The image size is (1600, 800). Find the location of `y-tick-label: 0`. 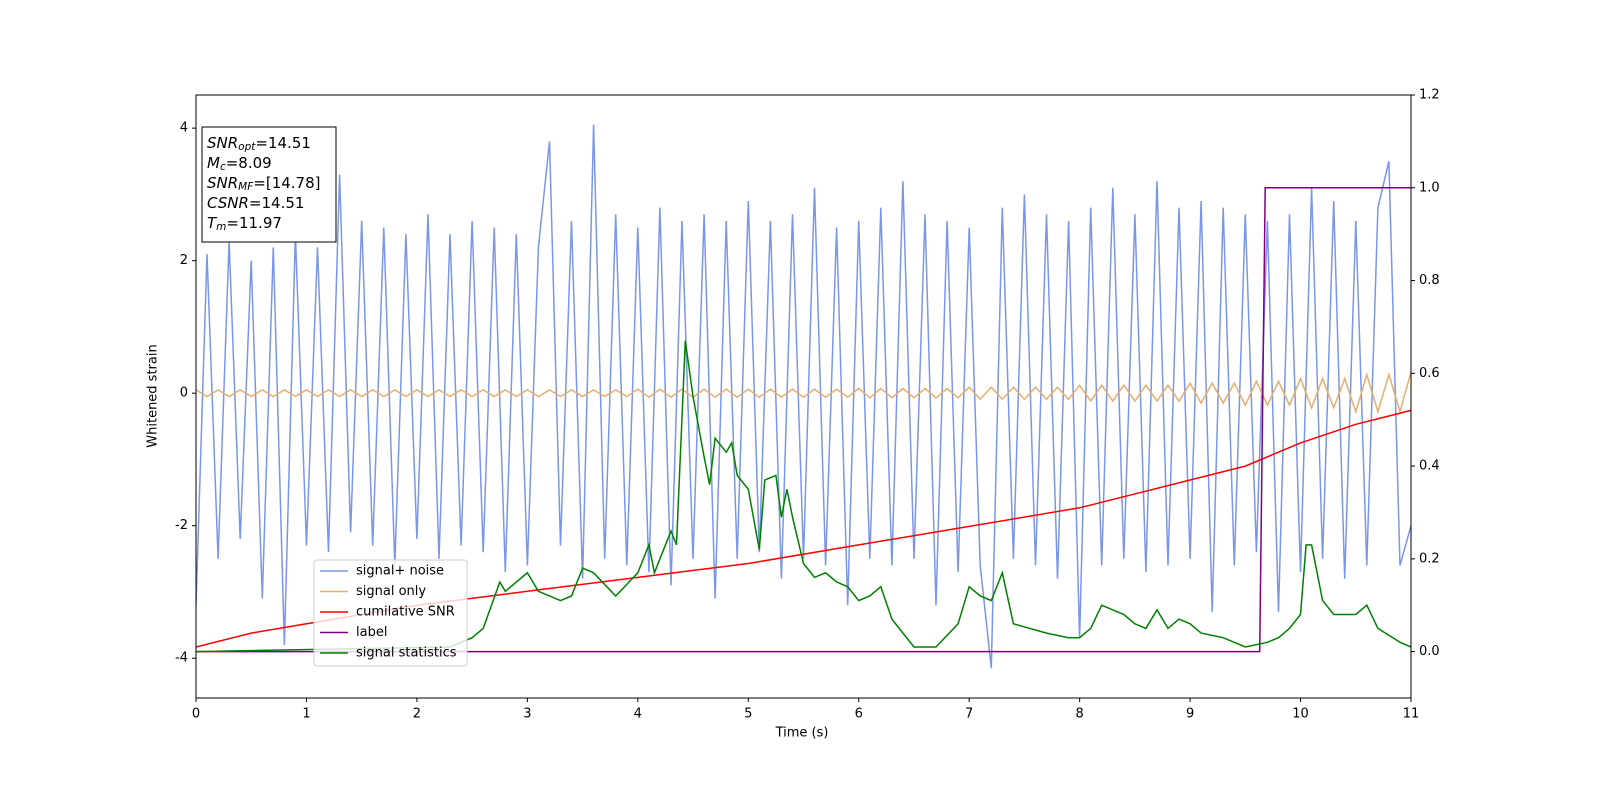

y-tick-label: 0 is located at coordinates (184, 393).